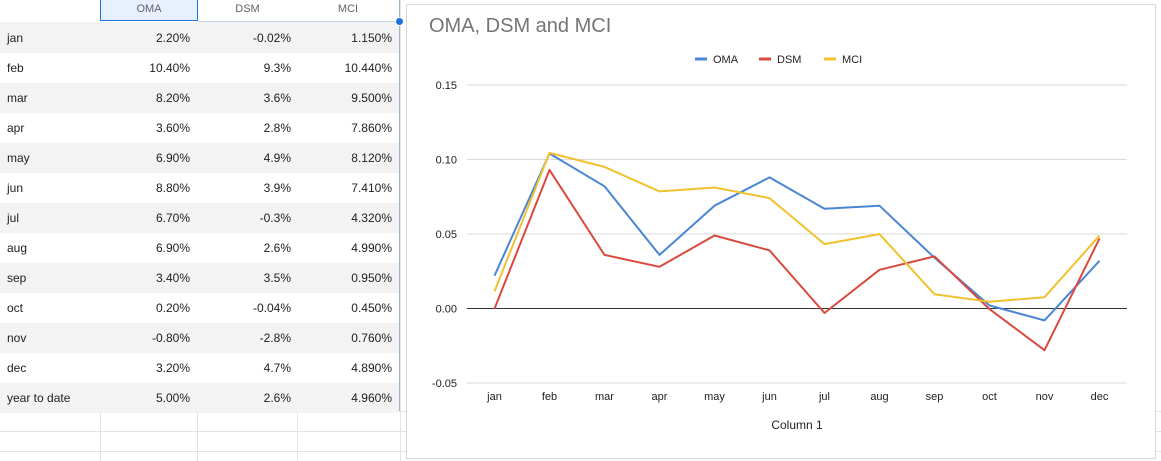 Image resolution: width=1161 pixels, height=461 pixels. I want to click on row-label: dec, so click(17, 368).